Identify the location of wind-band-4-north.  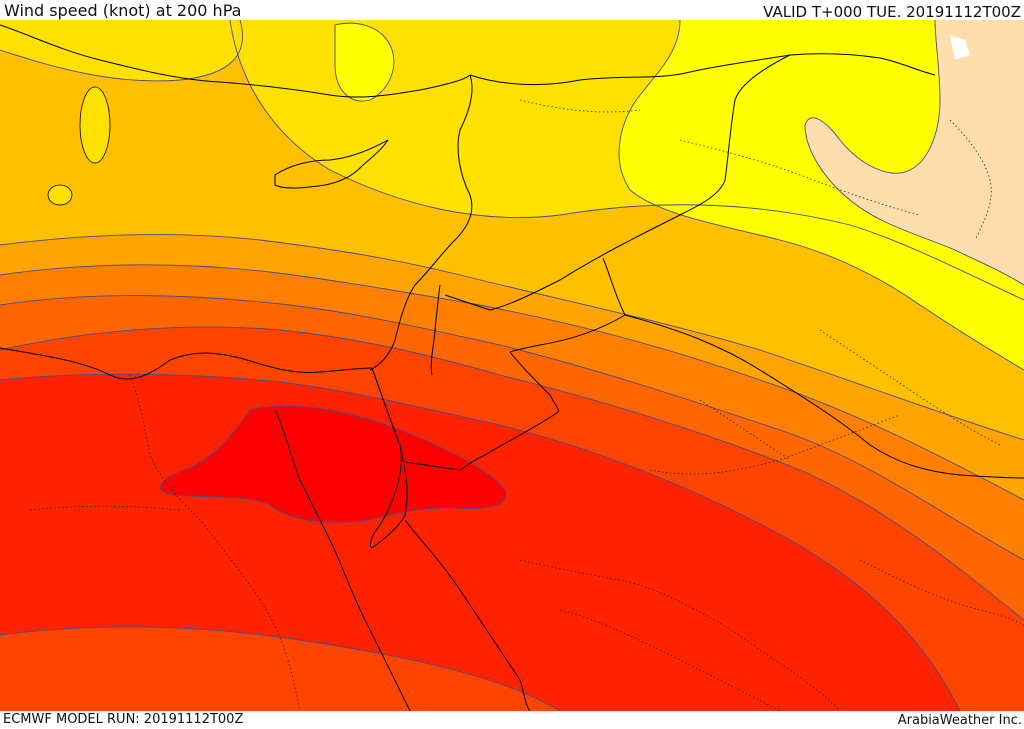
(121, 50).